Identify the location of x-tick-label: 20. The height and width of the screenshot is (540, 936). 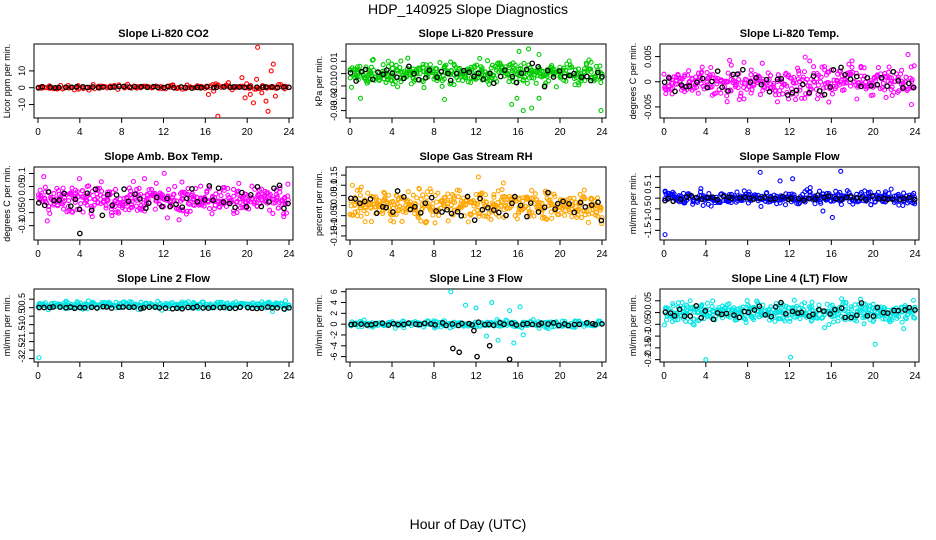
(248, 132).